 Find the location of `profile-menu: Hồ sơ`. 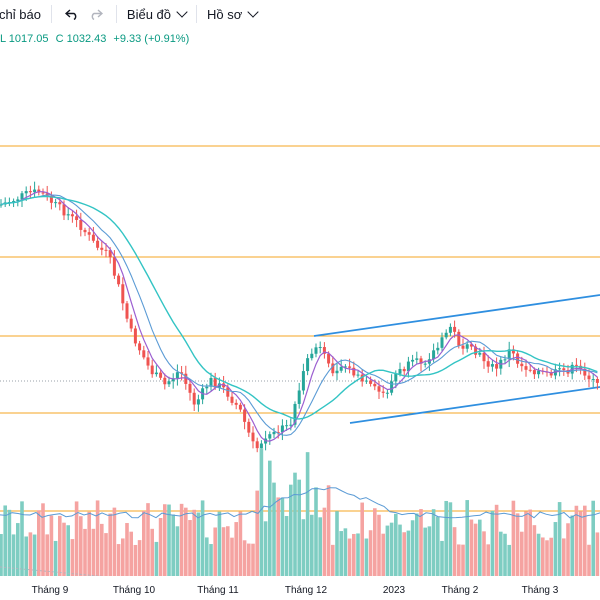

profile-menu: Hồ sơ is located at coordinates (233, 14).